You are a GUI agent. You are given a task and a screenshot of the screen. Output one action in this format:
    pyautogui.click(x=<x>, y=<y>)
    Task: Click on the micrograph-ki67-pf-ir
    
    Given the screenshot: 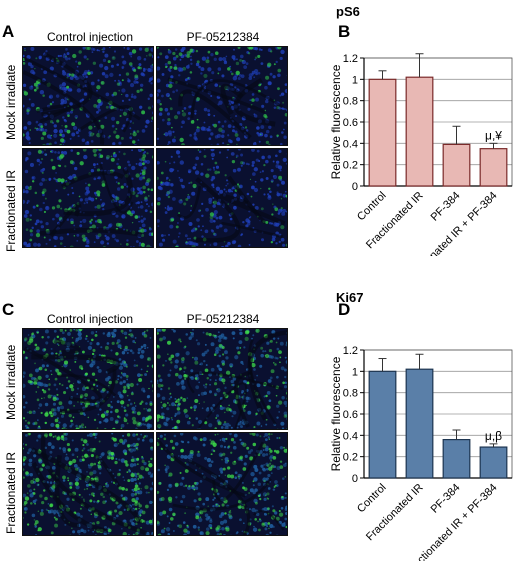 What is the action you would take?
    pyautogui.click(x=222, y=484)
    